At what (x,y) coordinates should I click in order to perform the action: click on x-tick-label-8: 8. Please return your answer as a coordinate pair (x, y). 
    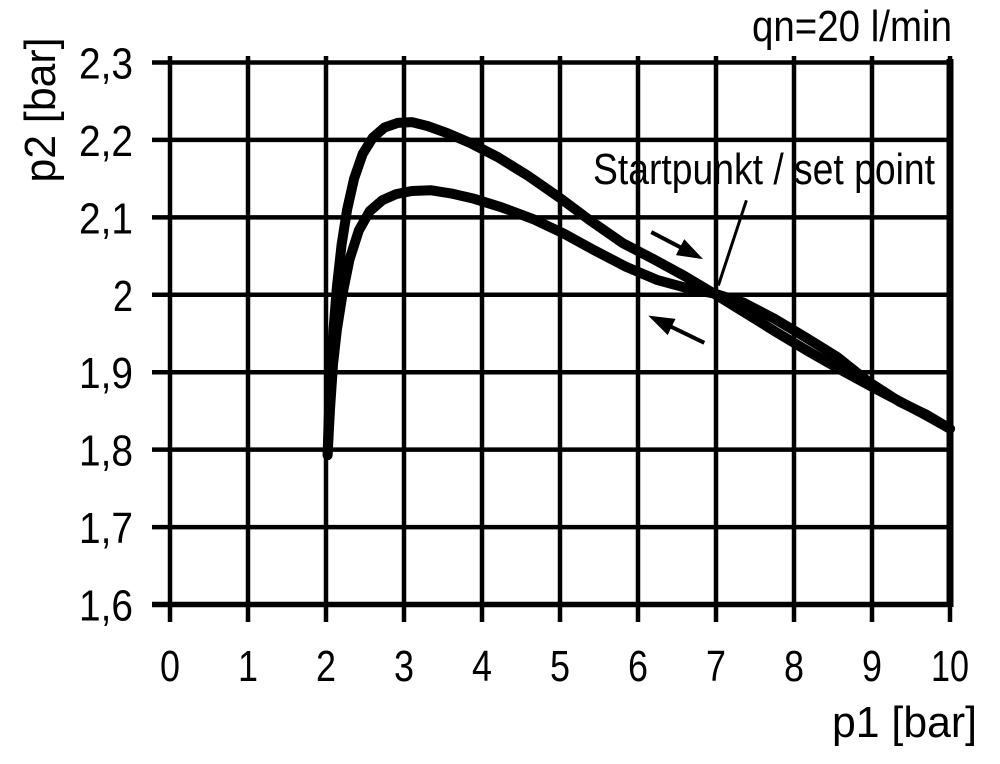
    Looking at the image, I should click on (794, 666).